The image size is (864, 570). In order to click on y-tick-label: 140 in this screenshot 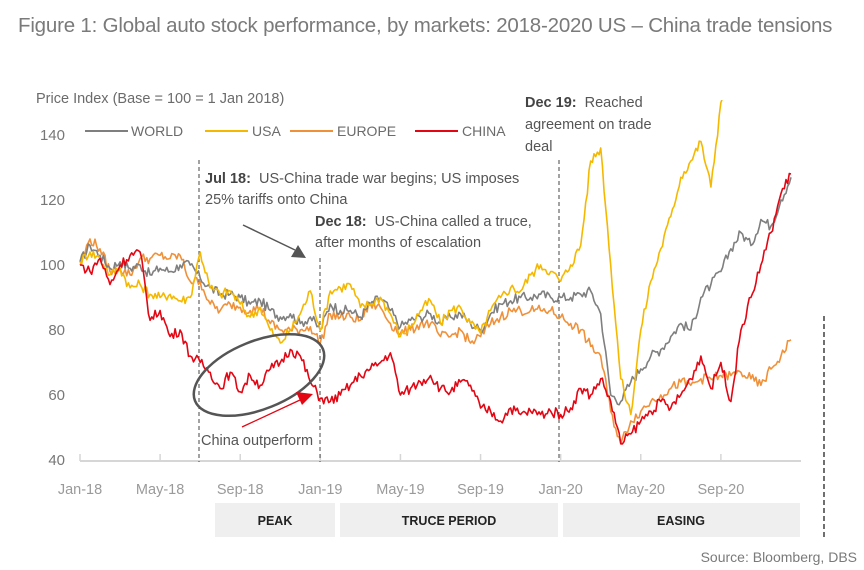, I will do `click(52, 135)`.